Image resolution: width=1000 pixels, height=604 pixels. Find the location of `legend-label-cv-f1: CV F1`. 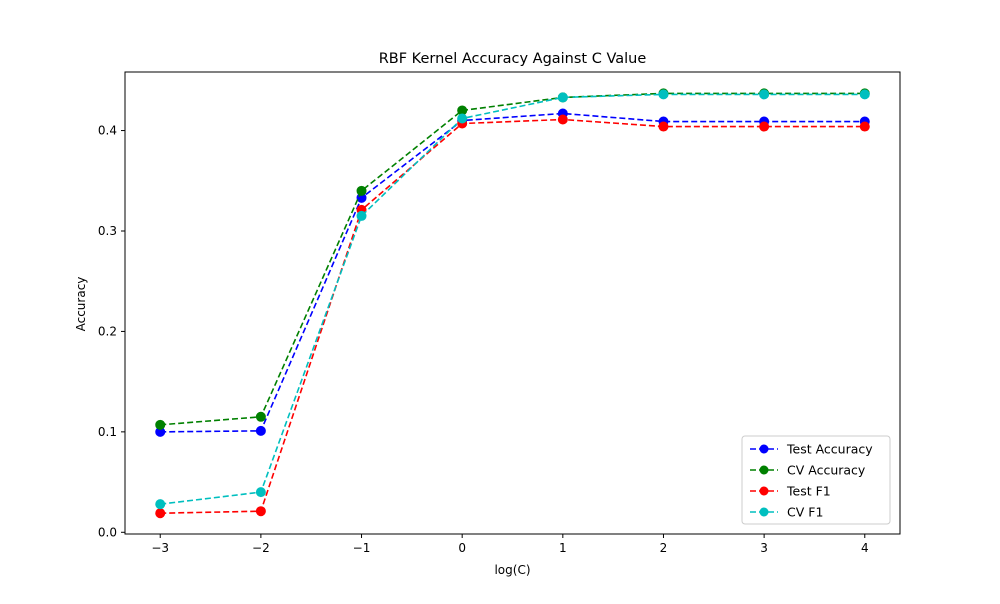

legend-label-cv-f1: CV F1 is located at coordinates (805, 512).